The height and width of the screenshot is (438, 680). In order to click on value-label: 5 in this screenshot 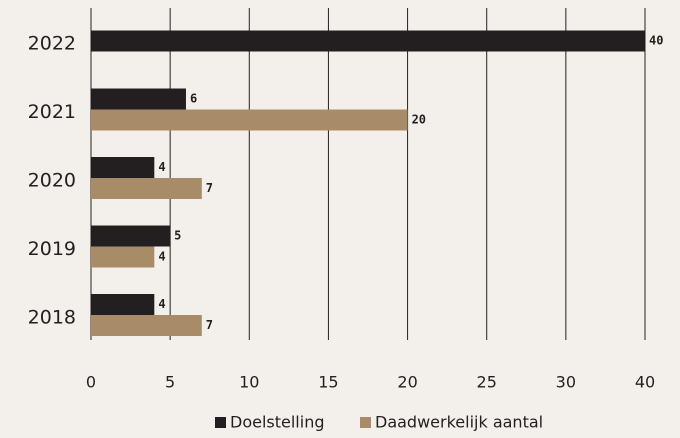, I will do `click(177, 236)`.